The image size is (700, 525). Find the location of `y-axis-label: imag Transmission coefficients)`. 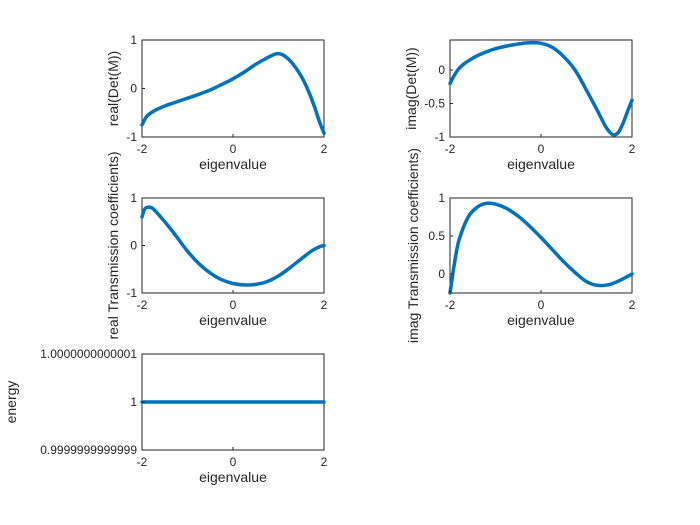

y-axis-label: imag Transmission coefficients) is located at coordinates (413, 245).